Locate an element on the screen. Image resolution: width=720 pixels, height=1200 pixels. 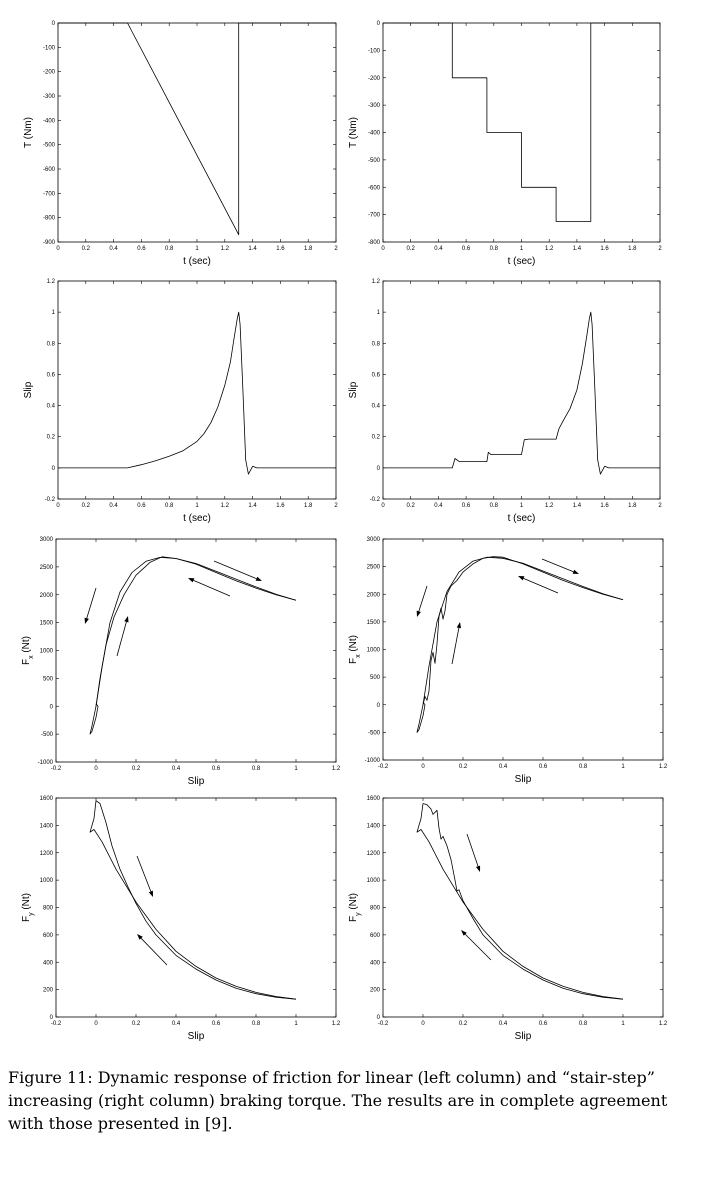
y-tick-label: 1 is located at coordinates (379, 313).